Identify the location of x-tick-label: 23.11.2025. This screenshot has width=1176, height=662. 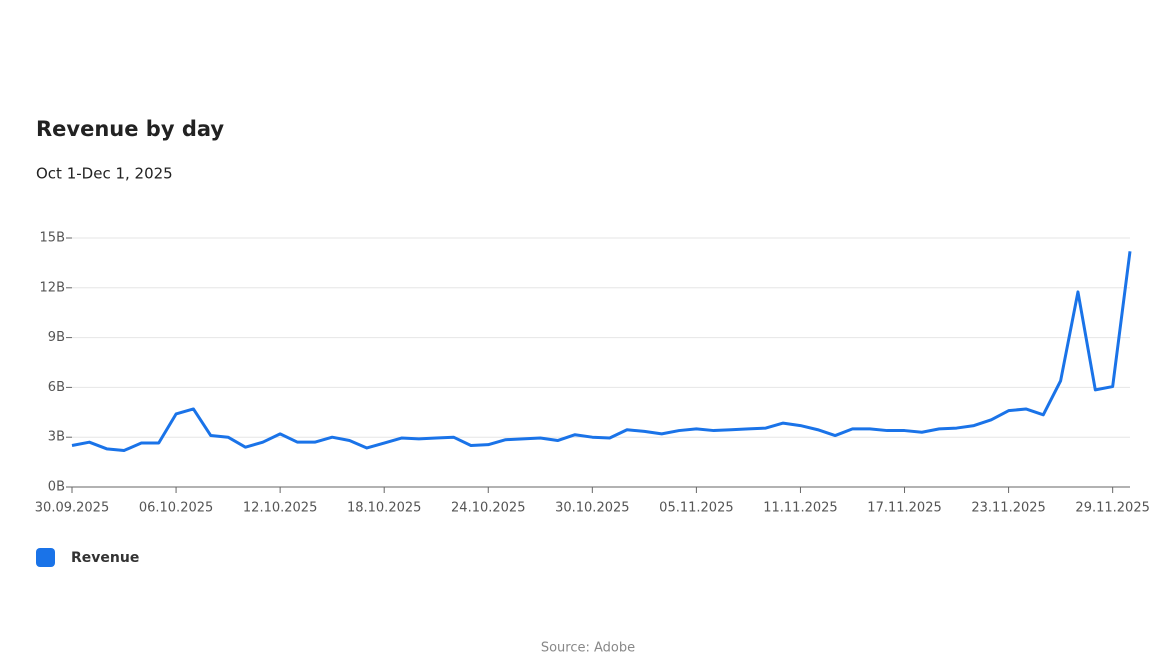
(1008, 508).